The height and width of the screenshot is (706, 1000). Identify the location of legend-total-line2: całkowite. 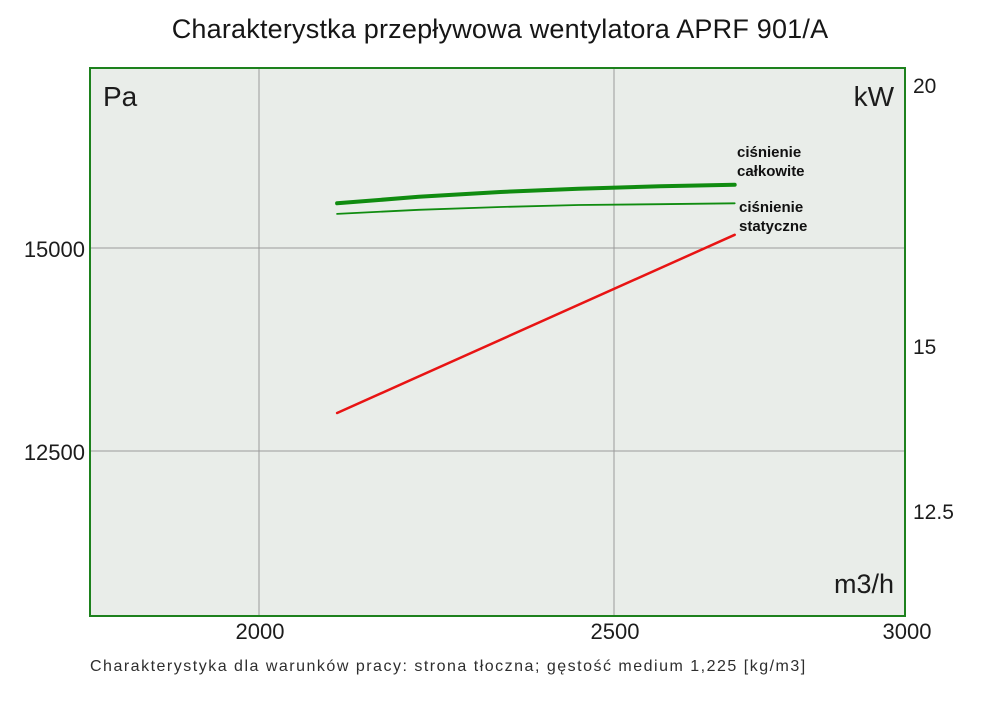
(771, 171).